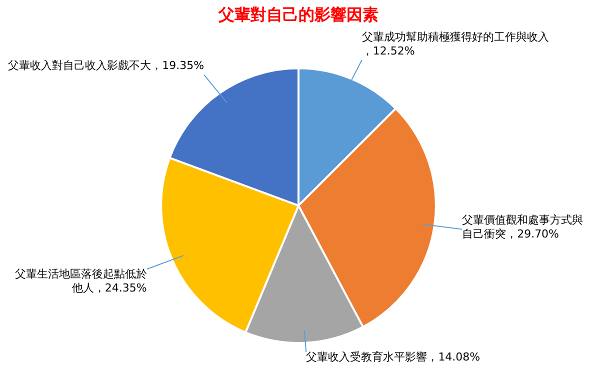  What do you see at coordinates (80, 280) in the screenshot?
I see `slice-label: 父輩生活地區落後起點低於他人，24.35%` at bounding box center [80, 280].